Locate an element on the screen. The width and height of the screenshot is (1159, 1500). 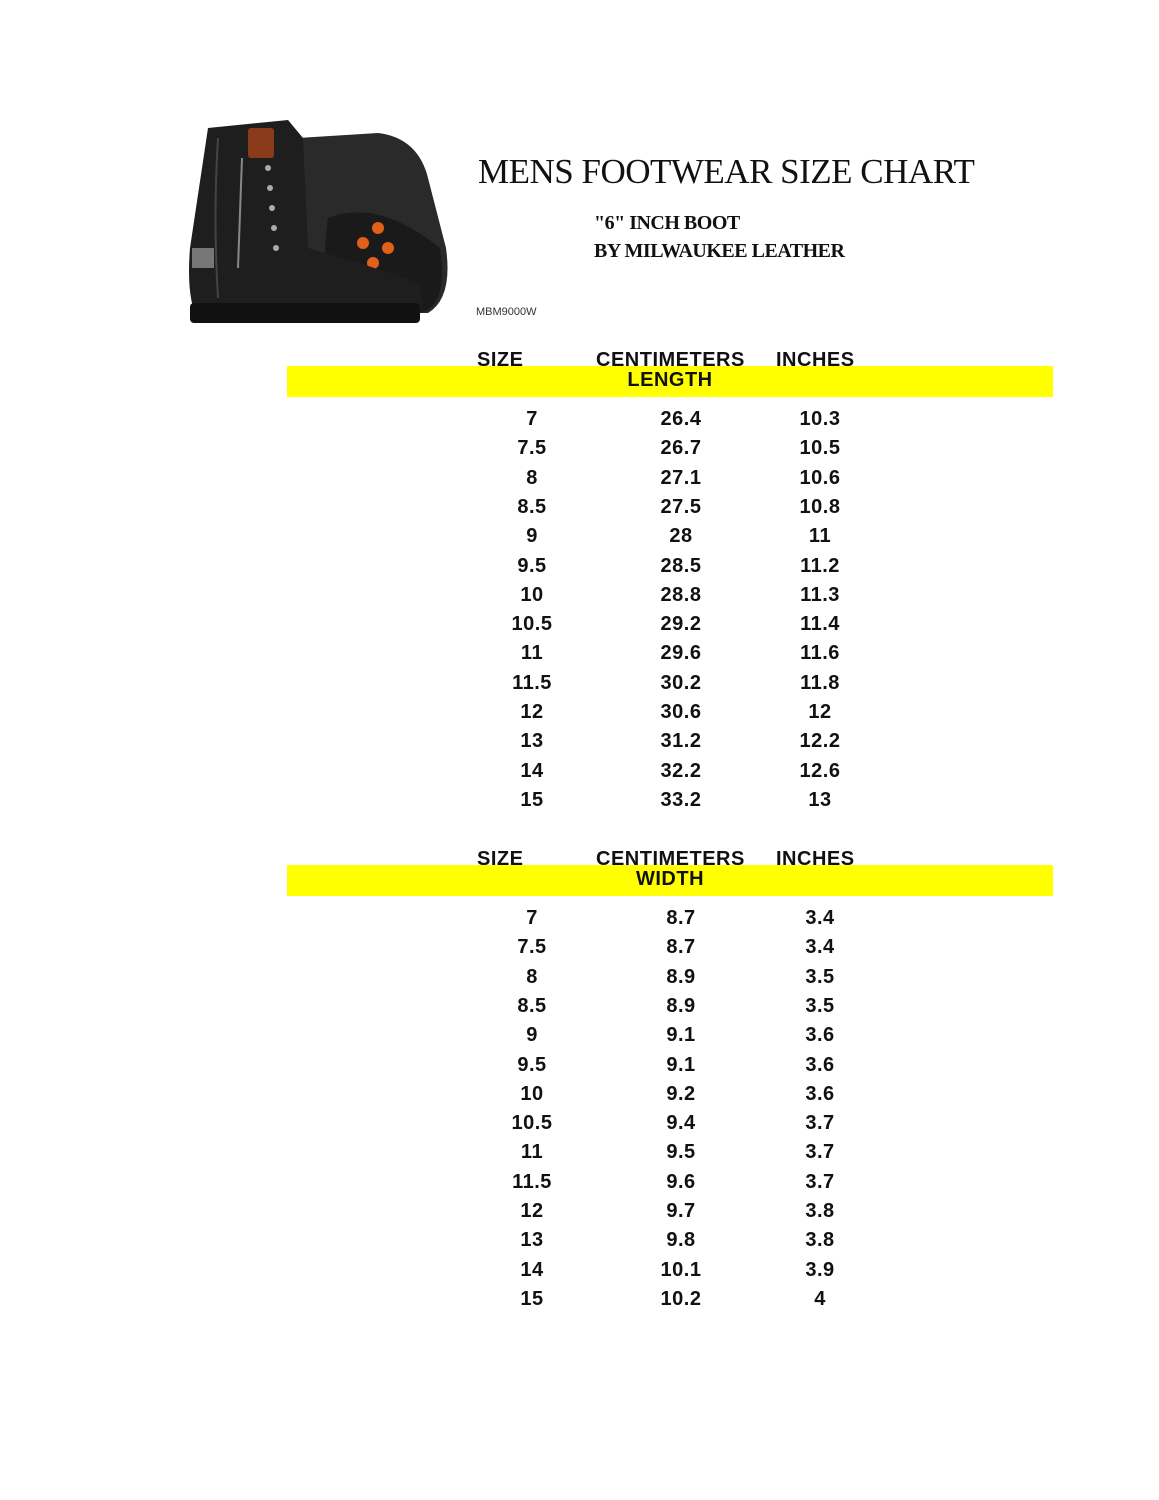
table-row: 8 27.1 10.6 is located at coordinates (579, 481).